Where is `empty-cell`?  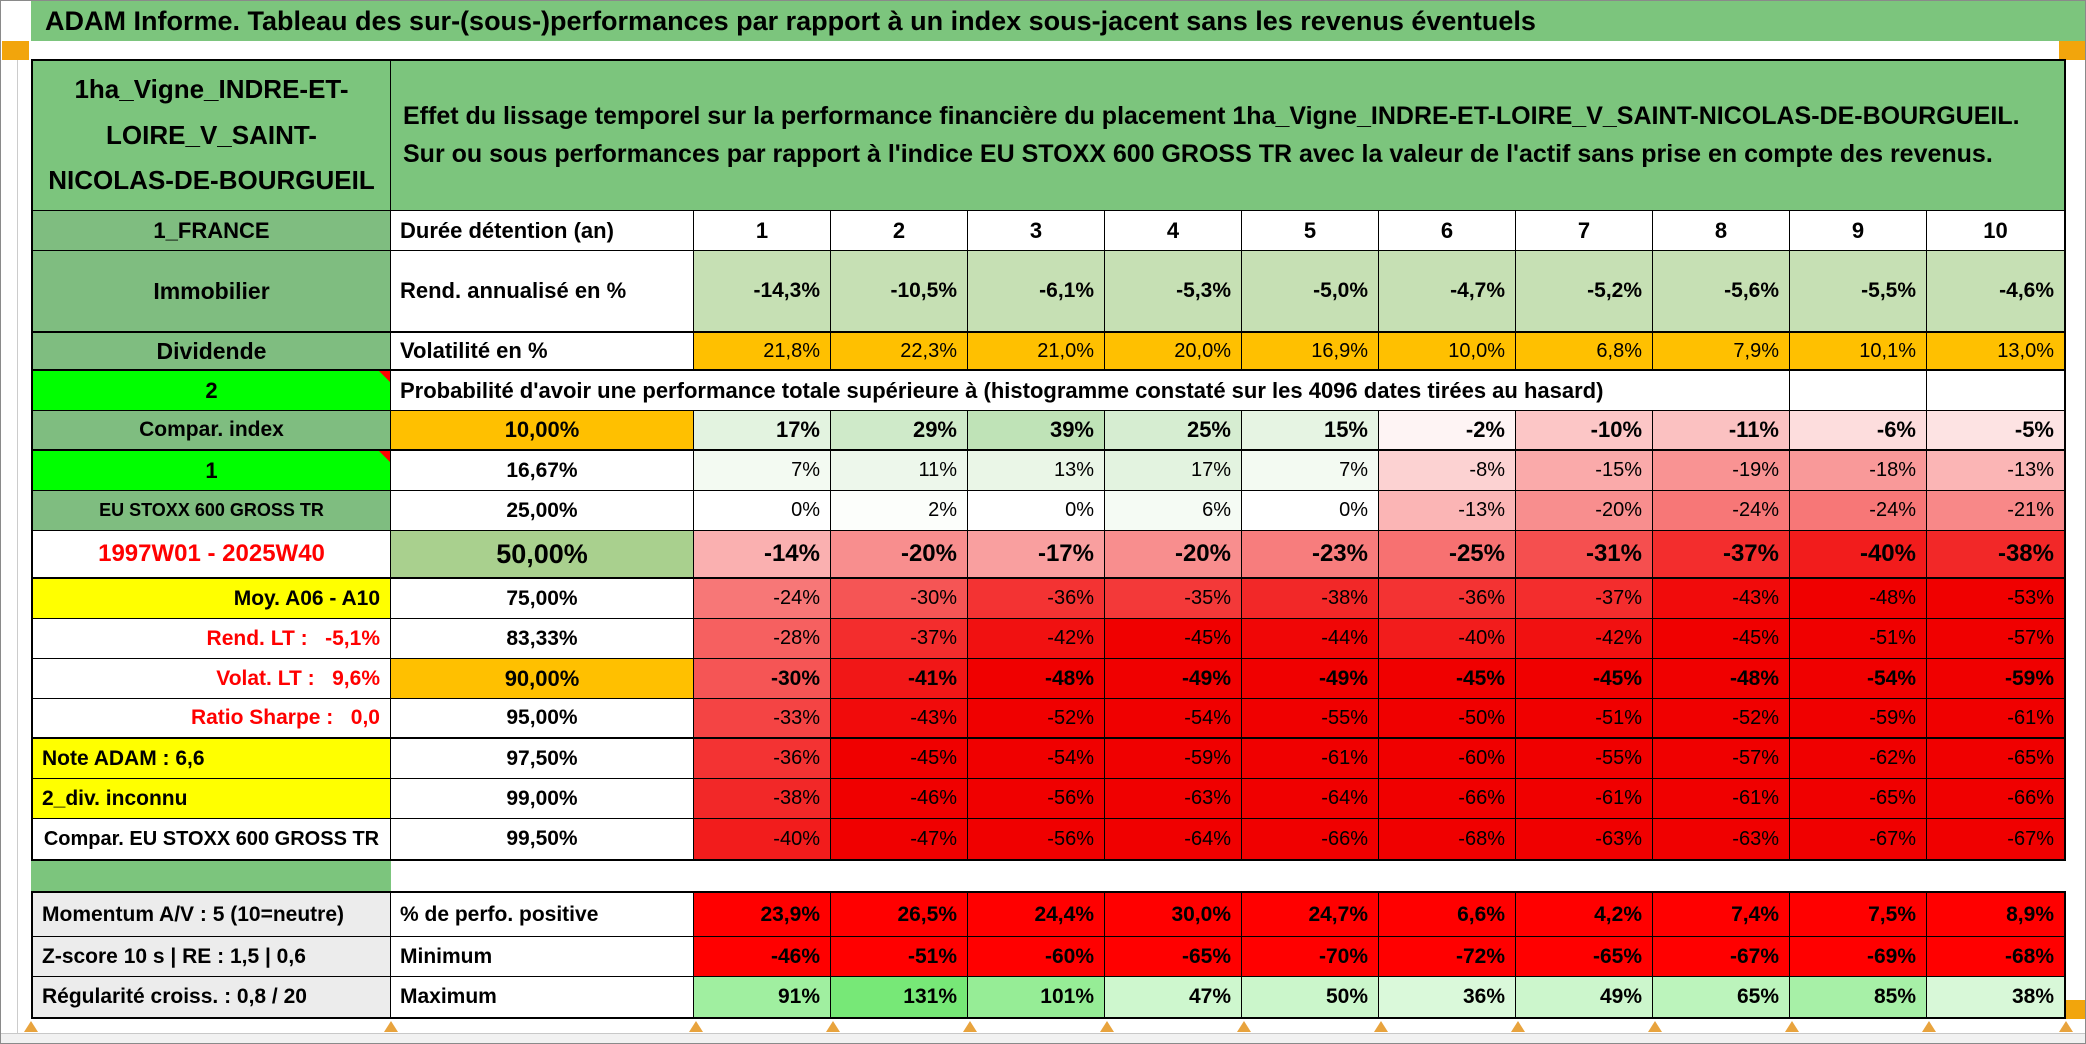
empty-cell is located at coordinates (1858, 391).